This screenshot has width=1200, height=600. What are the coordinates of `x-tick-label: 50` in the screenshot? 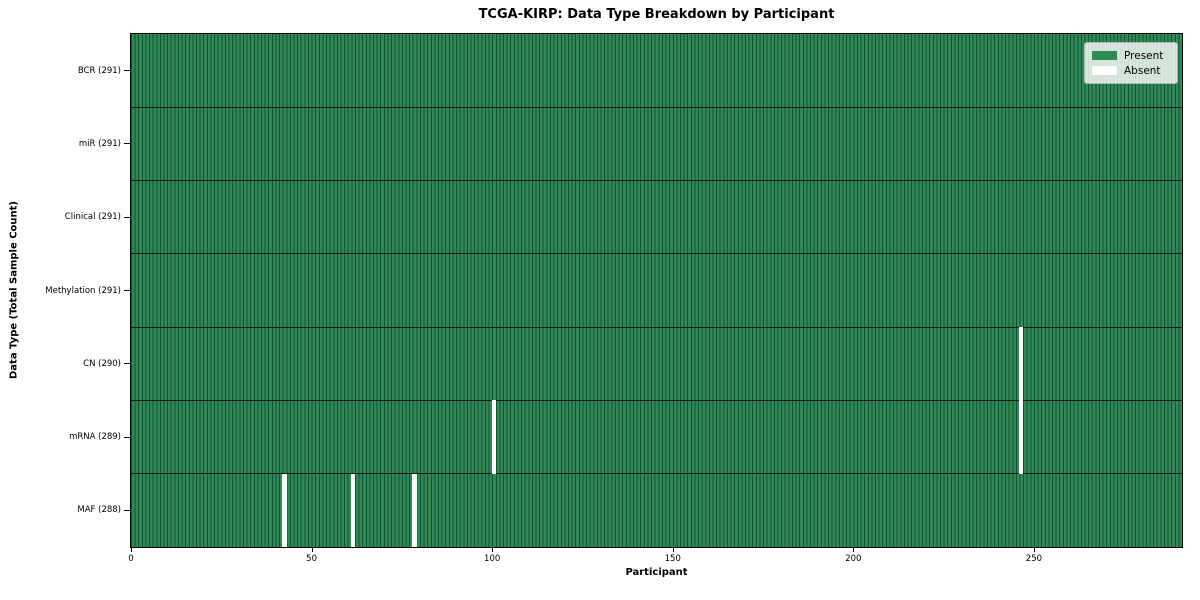 It's located at (311, 559).